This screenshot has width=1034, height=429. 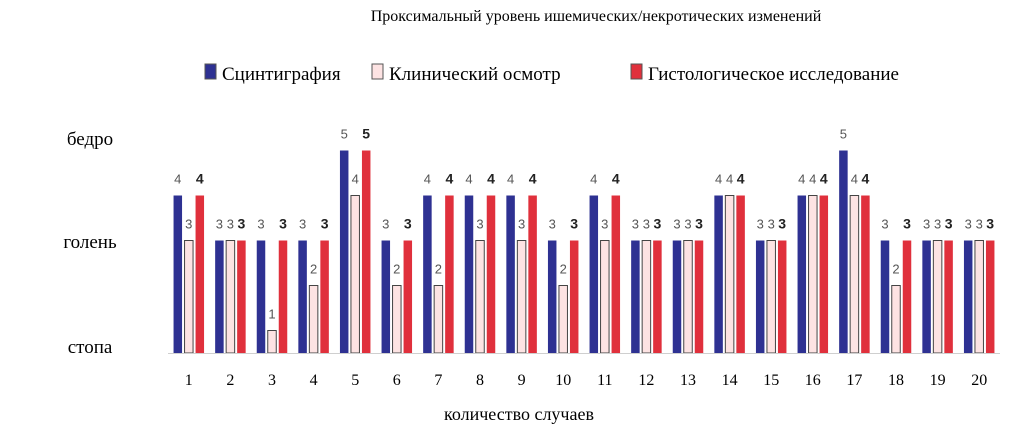 I want to click on x-tick-label: 5, so click(x=355, y=380).